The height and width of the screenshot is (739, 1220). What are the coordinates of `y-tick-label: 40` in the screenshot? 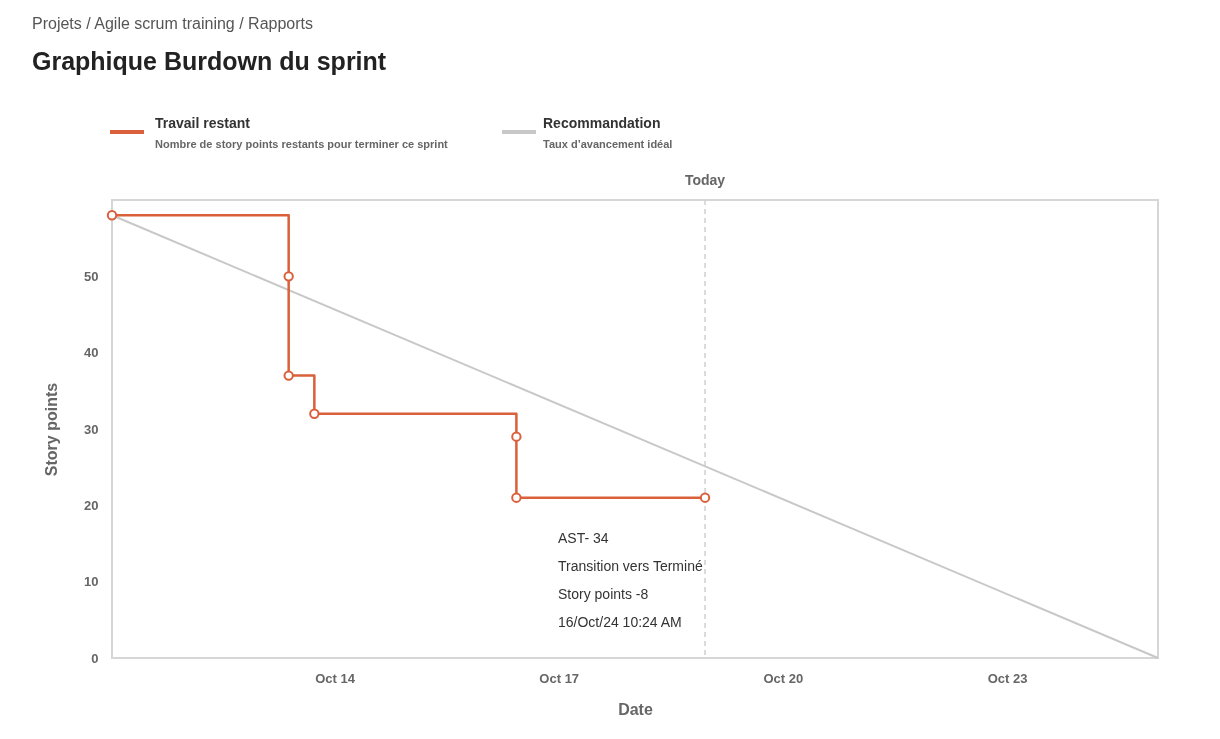 It's located at (91, 353).